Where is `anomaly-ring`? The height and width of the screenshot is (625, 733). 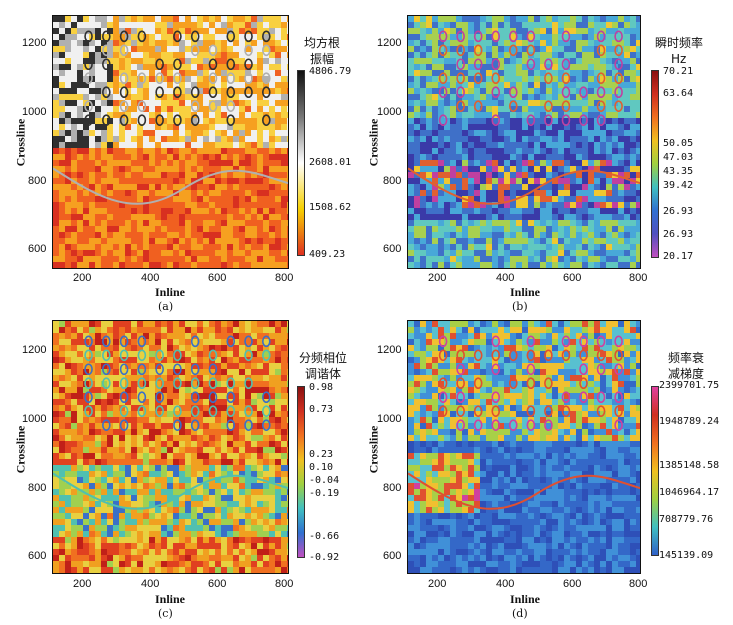 anomaly-ring is located at coordinates (248, 92).